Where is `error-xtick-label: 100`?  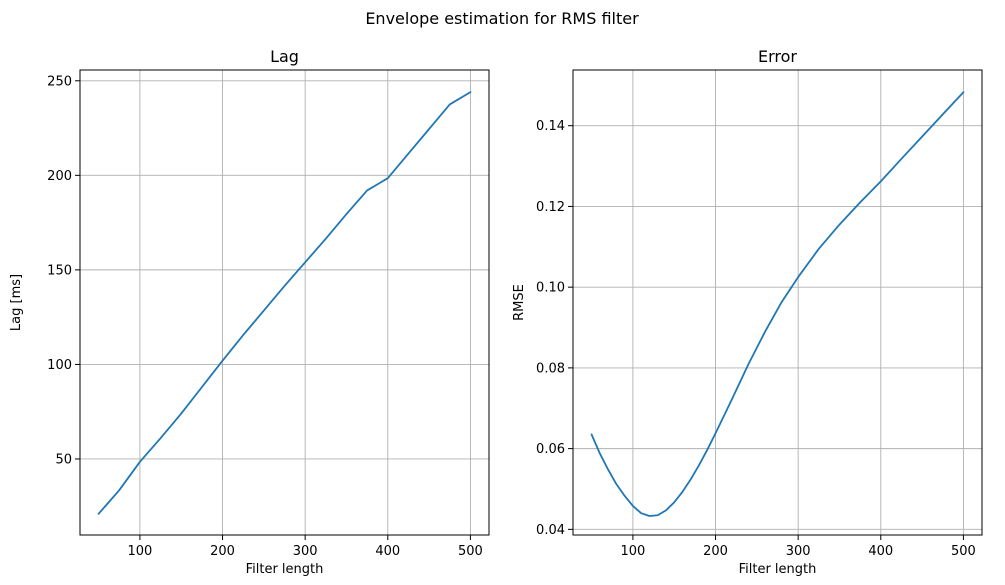 error-xtick-label: 100 is located at coordinates (632, 551).